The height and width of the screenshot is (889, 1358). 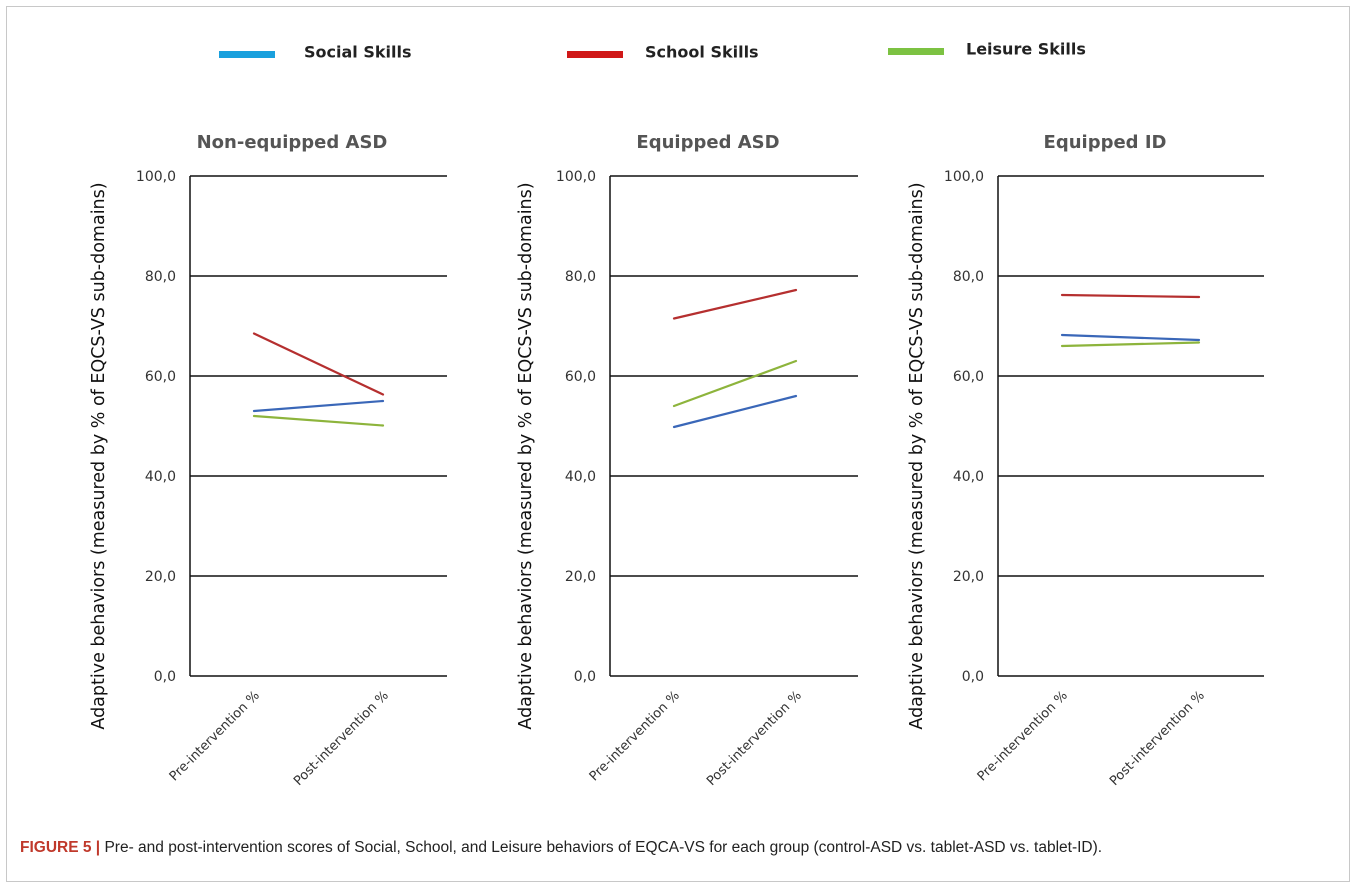 What do you see at coordinates (1026, 49) in the screenshot?
I see `legend-label: Leisure Skills` at bounding box center [1026, 49].